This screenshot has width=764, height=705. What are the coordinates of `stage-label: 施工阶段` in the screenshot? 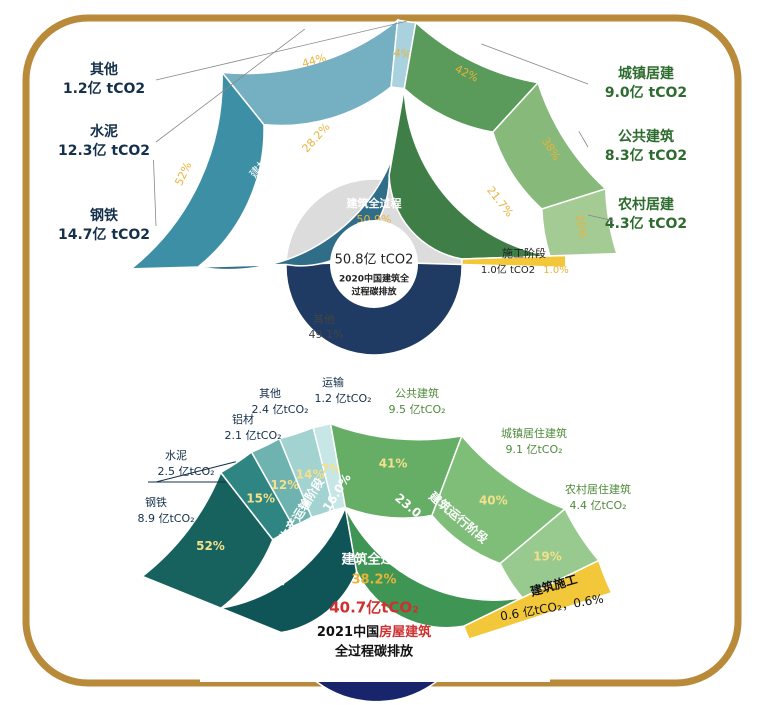 It's located at (524, 253).